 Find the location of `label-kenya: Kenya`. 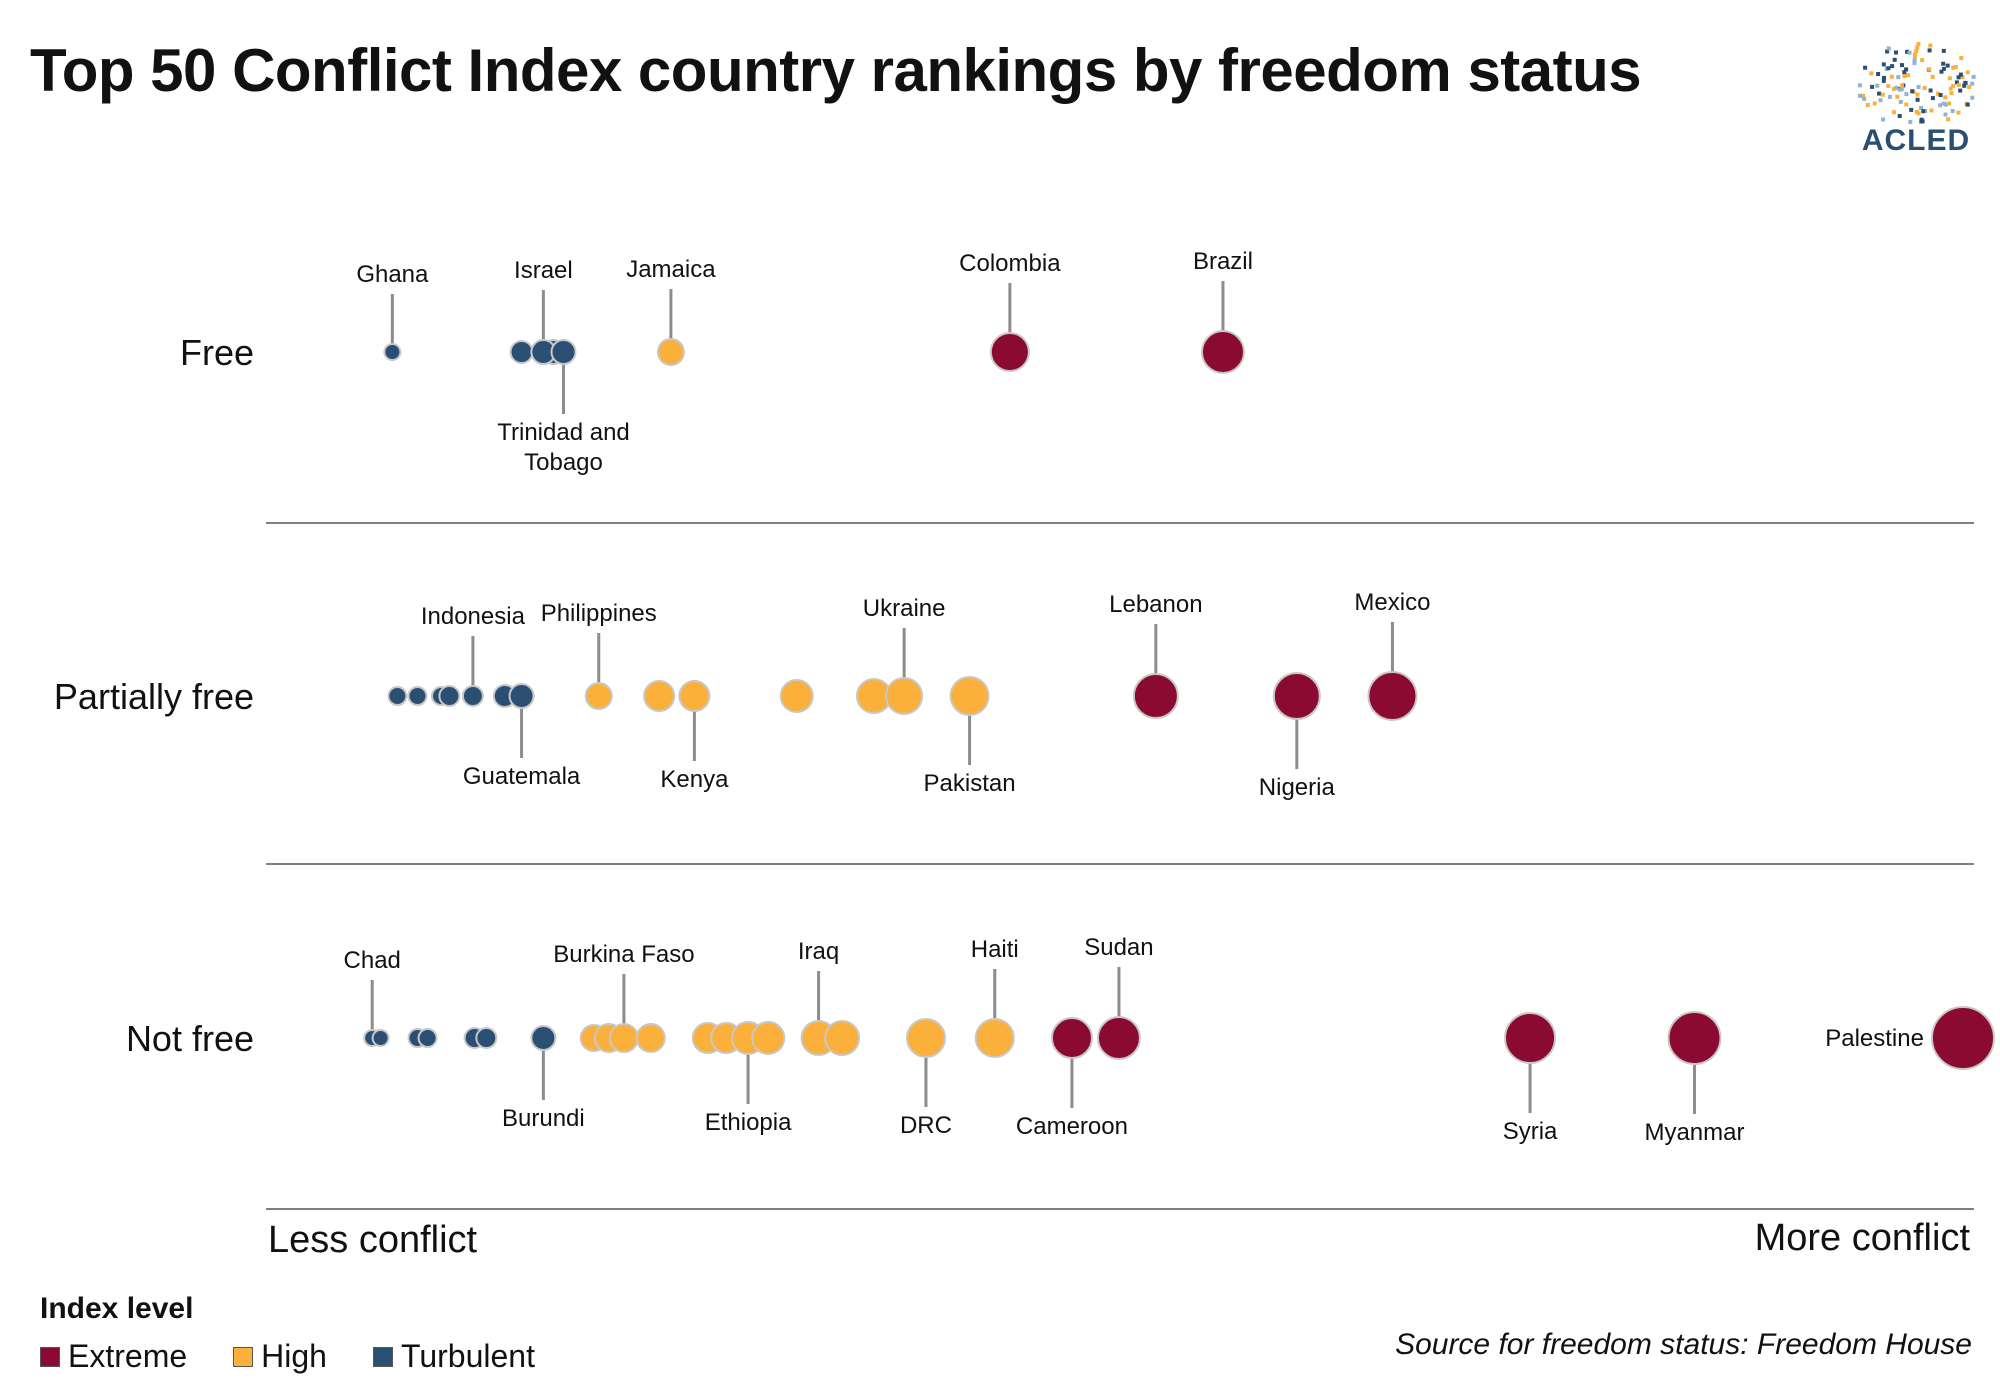

label-kenya: Kenya is located at coordinates (694, 779).